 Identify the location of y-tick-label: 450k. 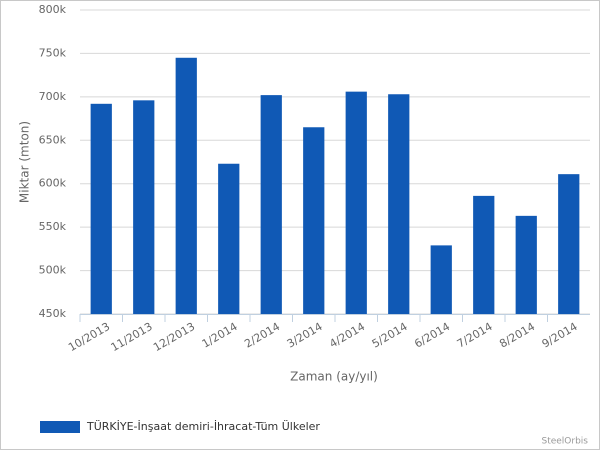
(53, 313).